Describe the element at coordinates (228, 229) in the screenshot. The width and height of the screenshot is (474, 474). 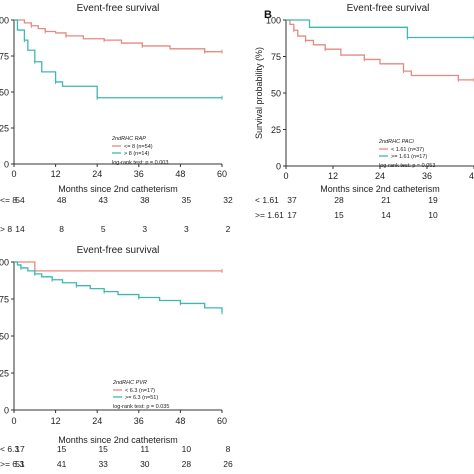
I see `risk-cell: 2` at that location.